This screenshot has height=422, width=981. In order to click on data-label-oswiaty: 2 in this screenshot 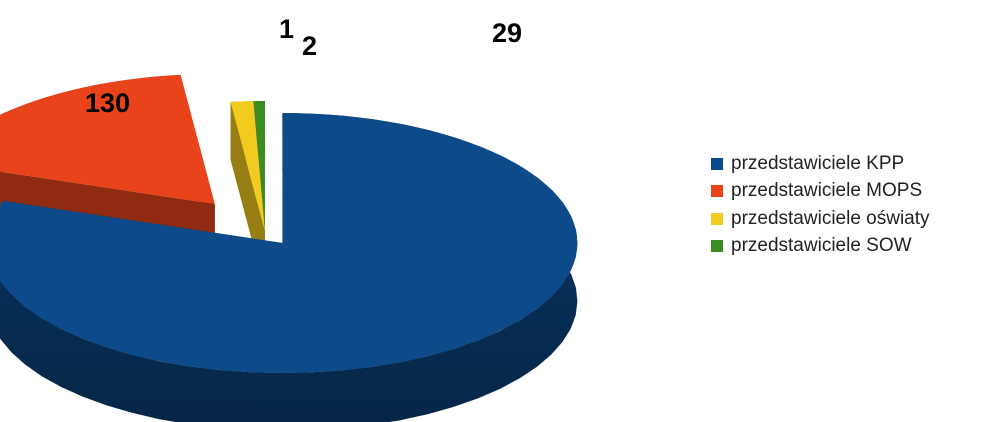, I will do `click(309, 46)`.